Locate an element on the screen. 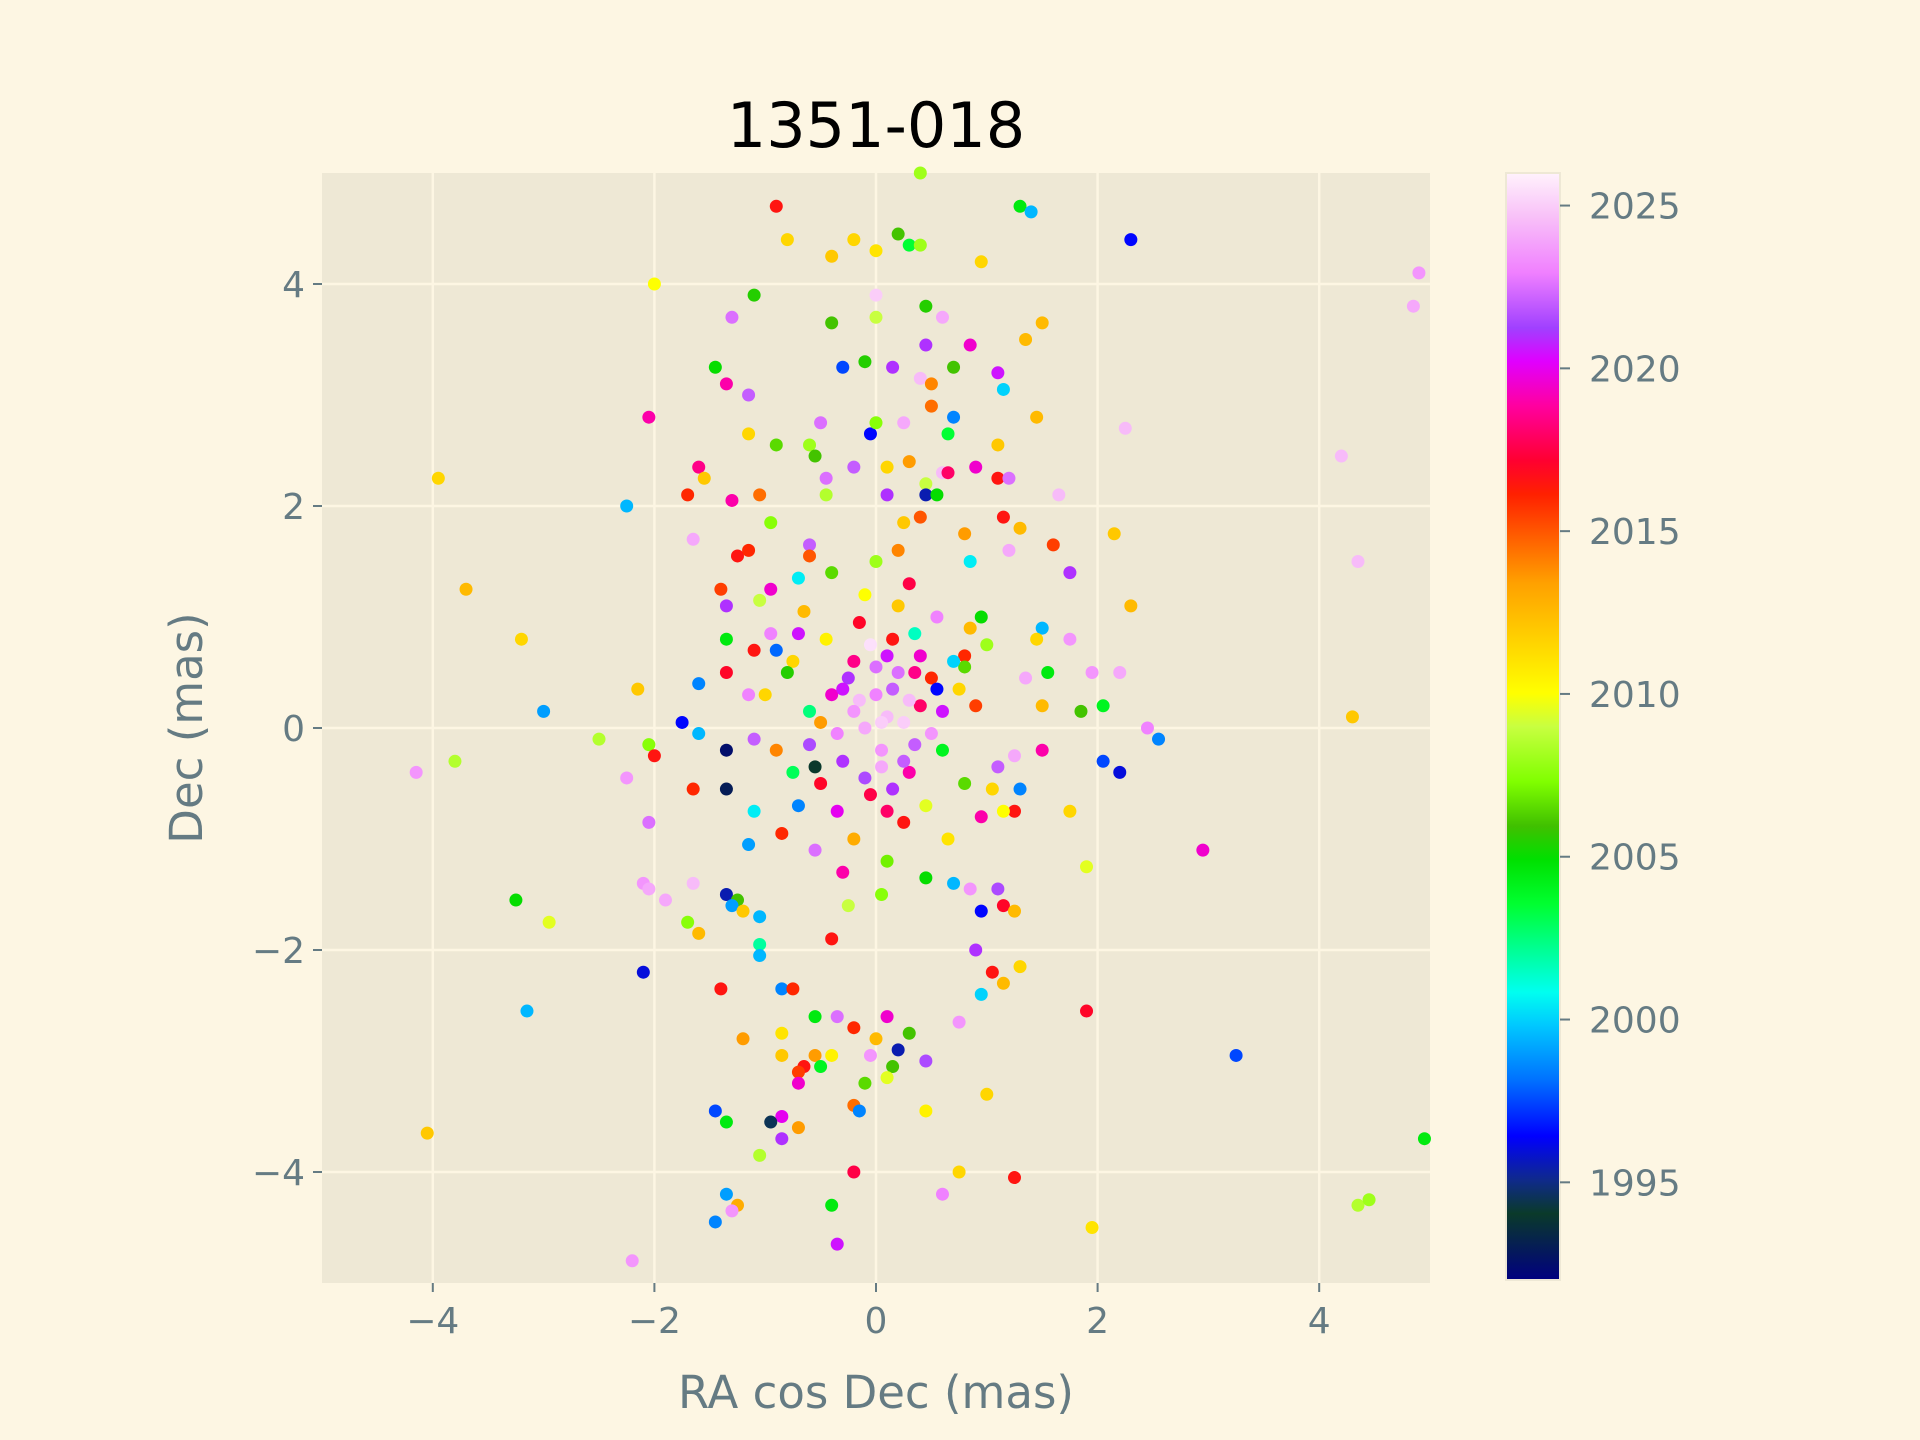 Image resolution: width=1920 pixels, height=1440 pixels. colorbar-tick-label: 2020 is located at coordinates (1635, 369).